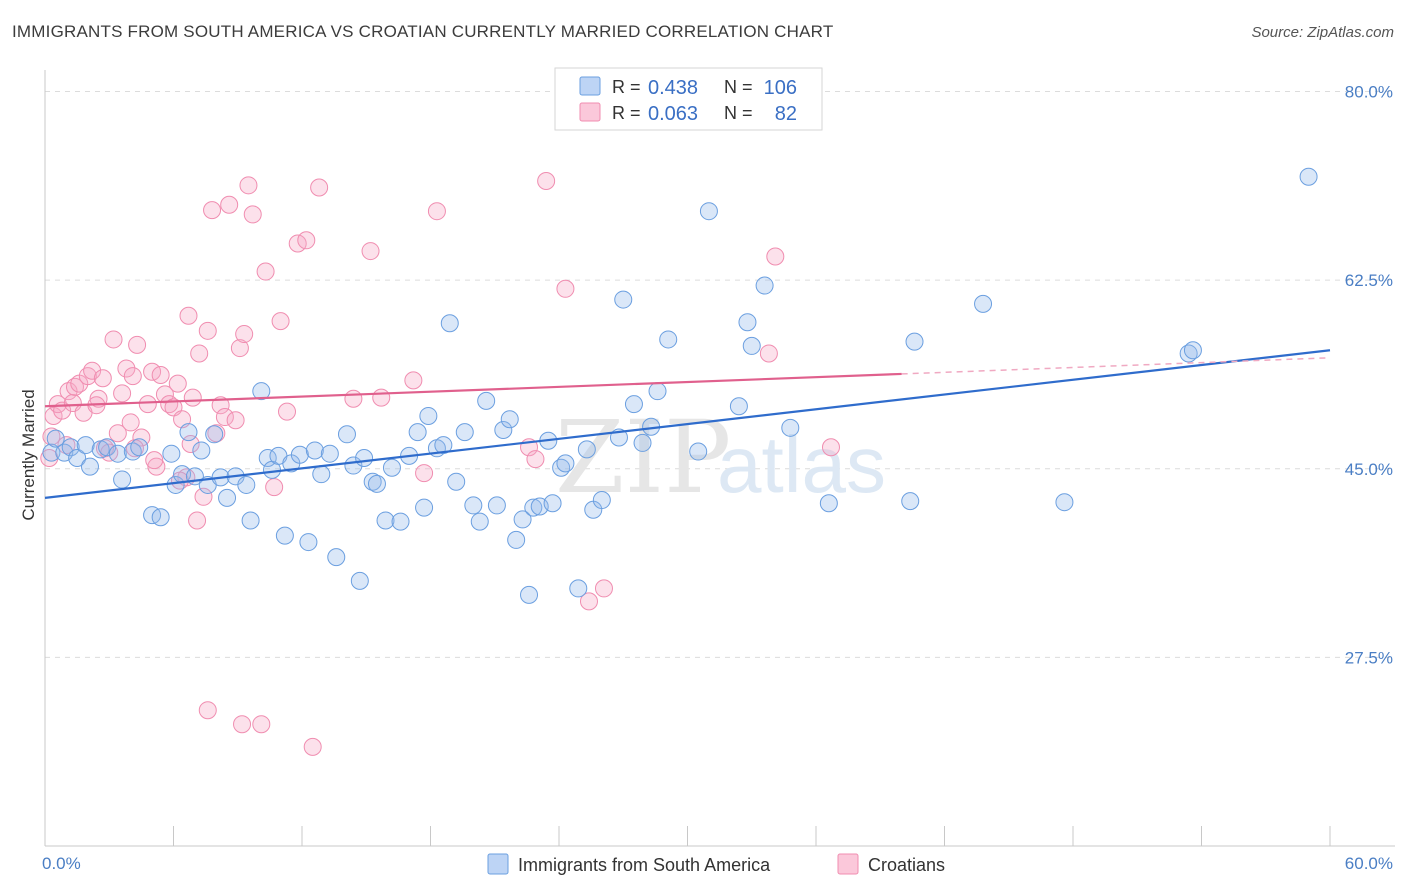  Describe the element at coordinates (716, 864) in the screenshot. I see `series-legend: Immigrants from South America Croatians` at that location.